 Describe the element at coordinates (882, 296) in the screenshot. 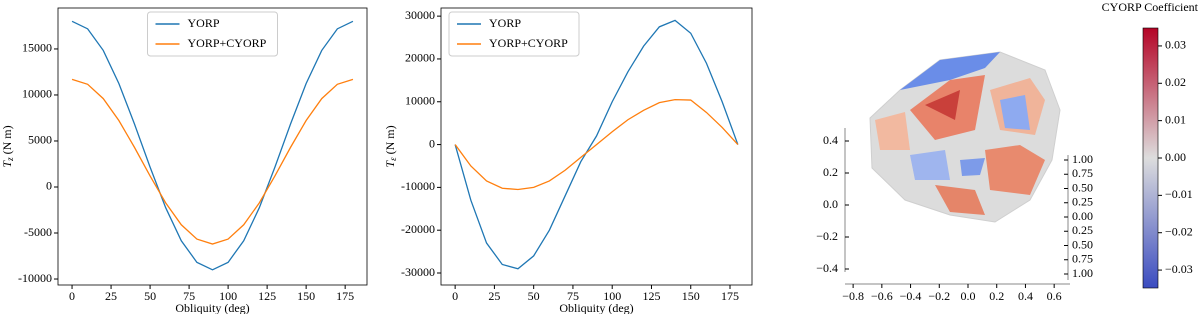

I see `x-tick-label: −0.6` at that location.